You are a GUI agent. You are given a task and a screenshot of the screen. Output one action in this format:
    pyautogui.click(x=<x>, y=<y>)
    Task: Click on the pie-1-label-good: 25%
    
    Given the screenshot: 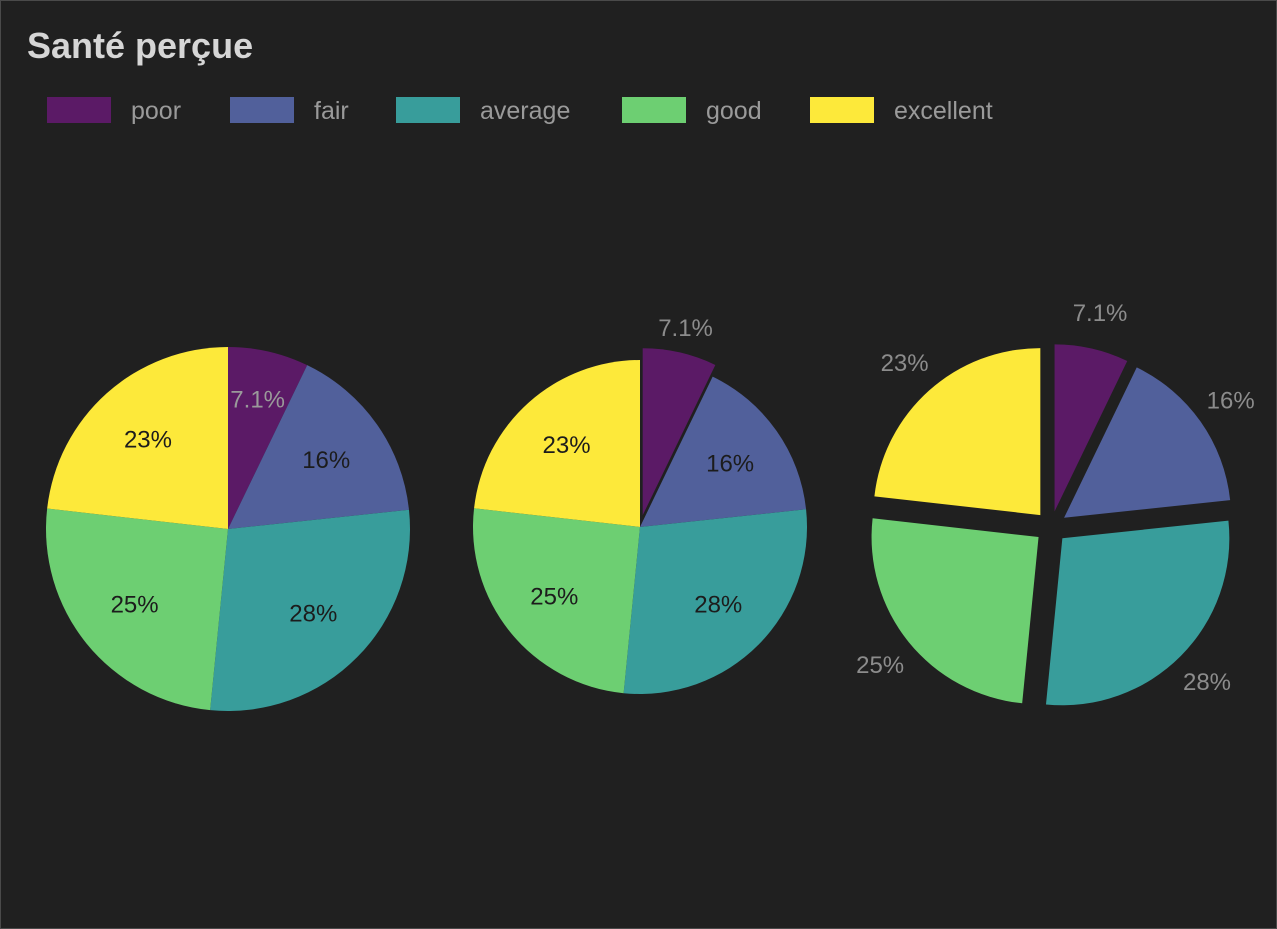 What is the action you would take?
    pyautogui.click(x=135, y=605)
    